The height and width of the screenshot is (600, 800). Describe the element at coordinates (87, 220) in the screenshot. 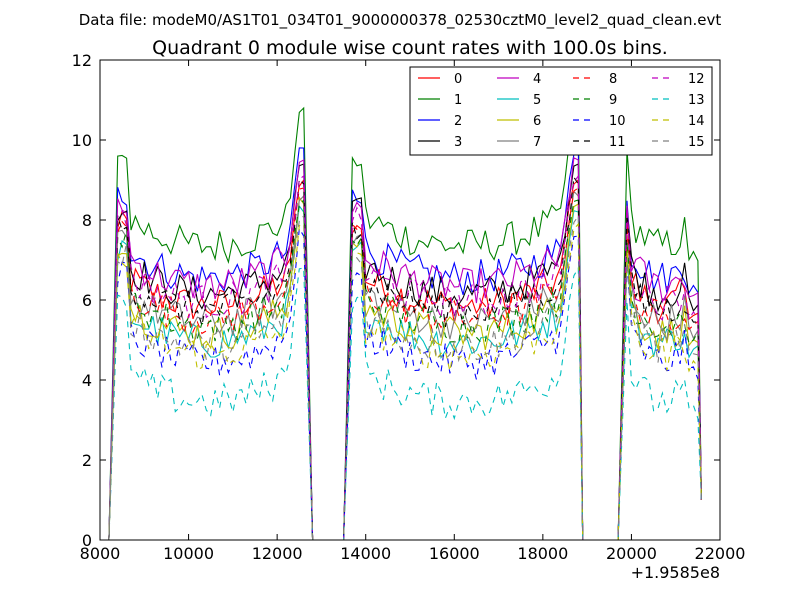

I see `y-tick-label: 8` at that location.